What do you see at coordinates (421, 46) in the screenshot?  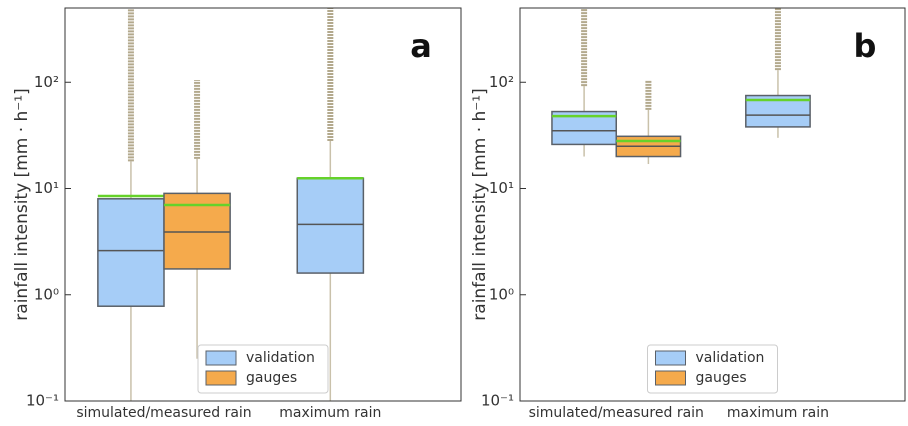 I see `panel-label: a` at bounding box center [421, 46].